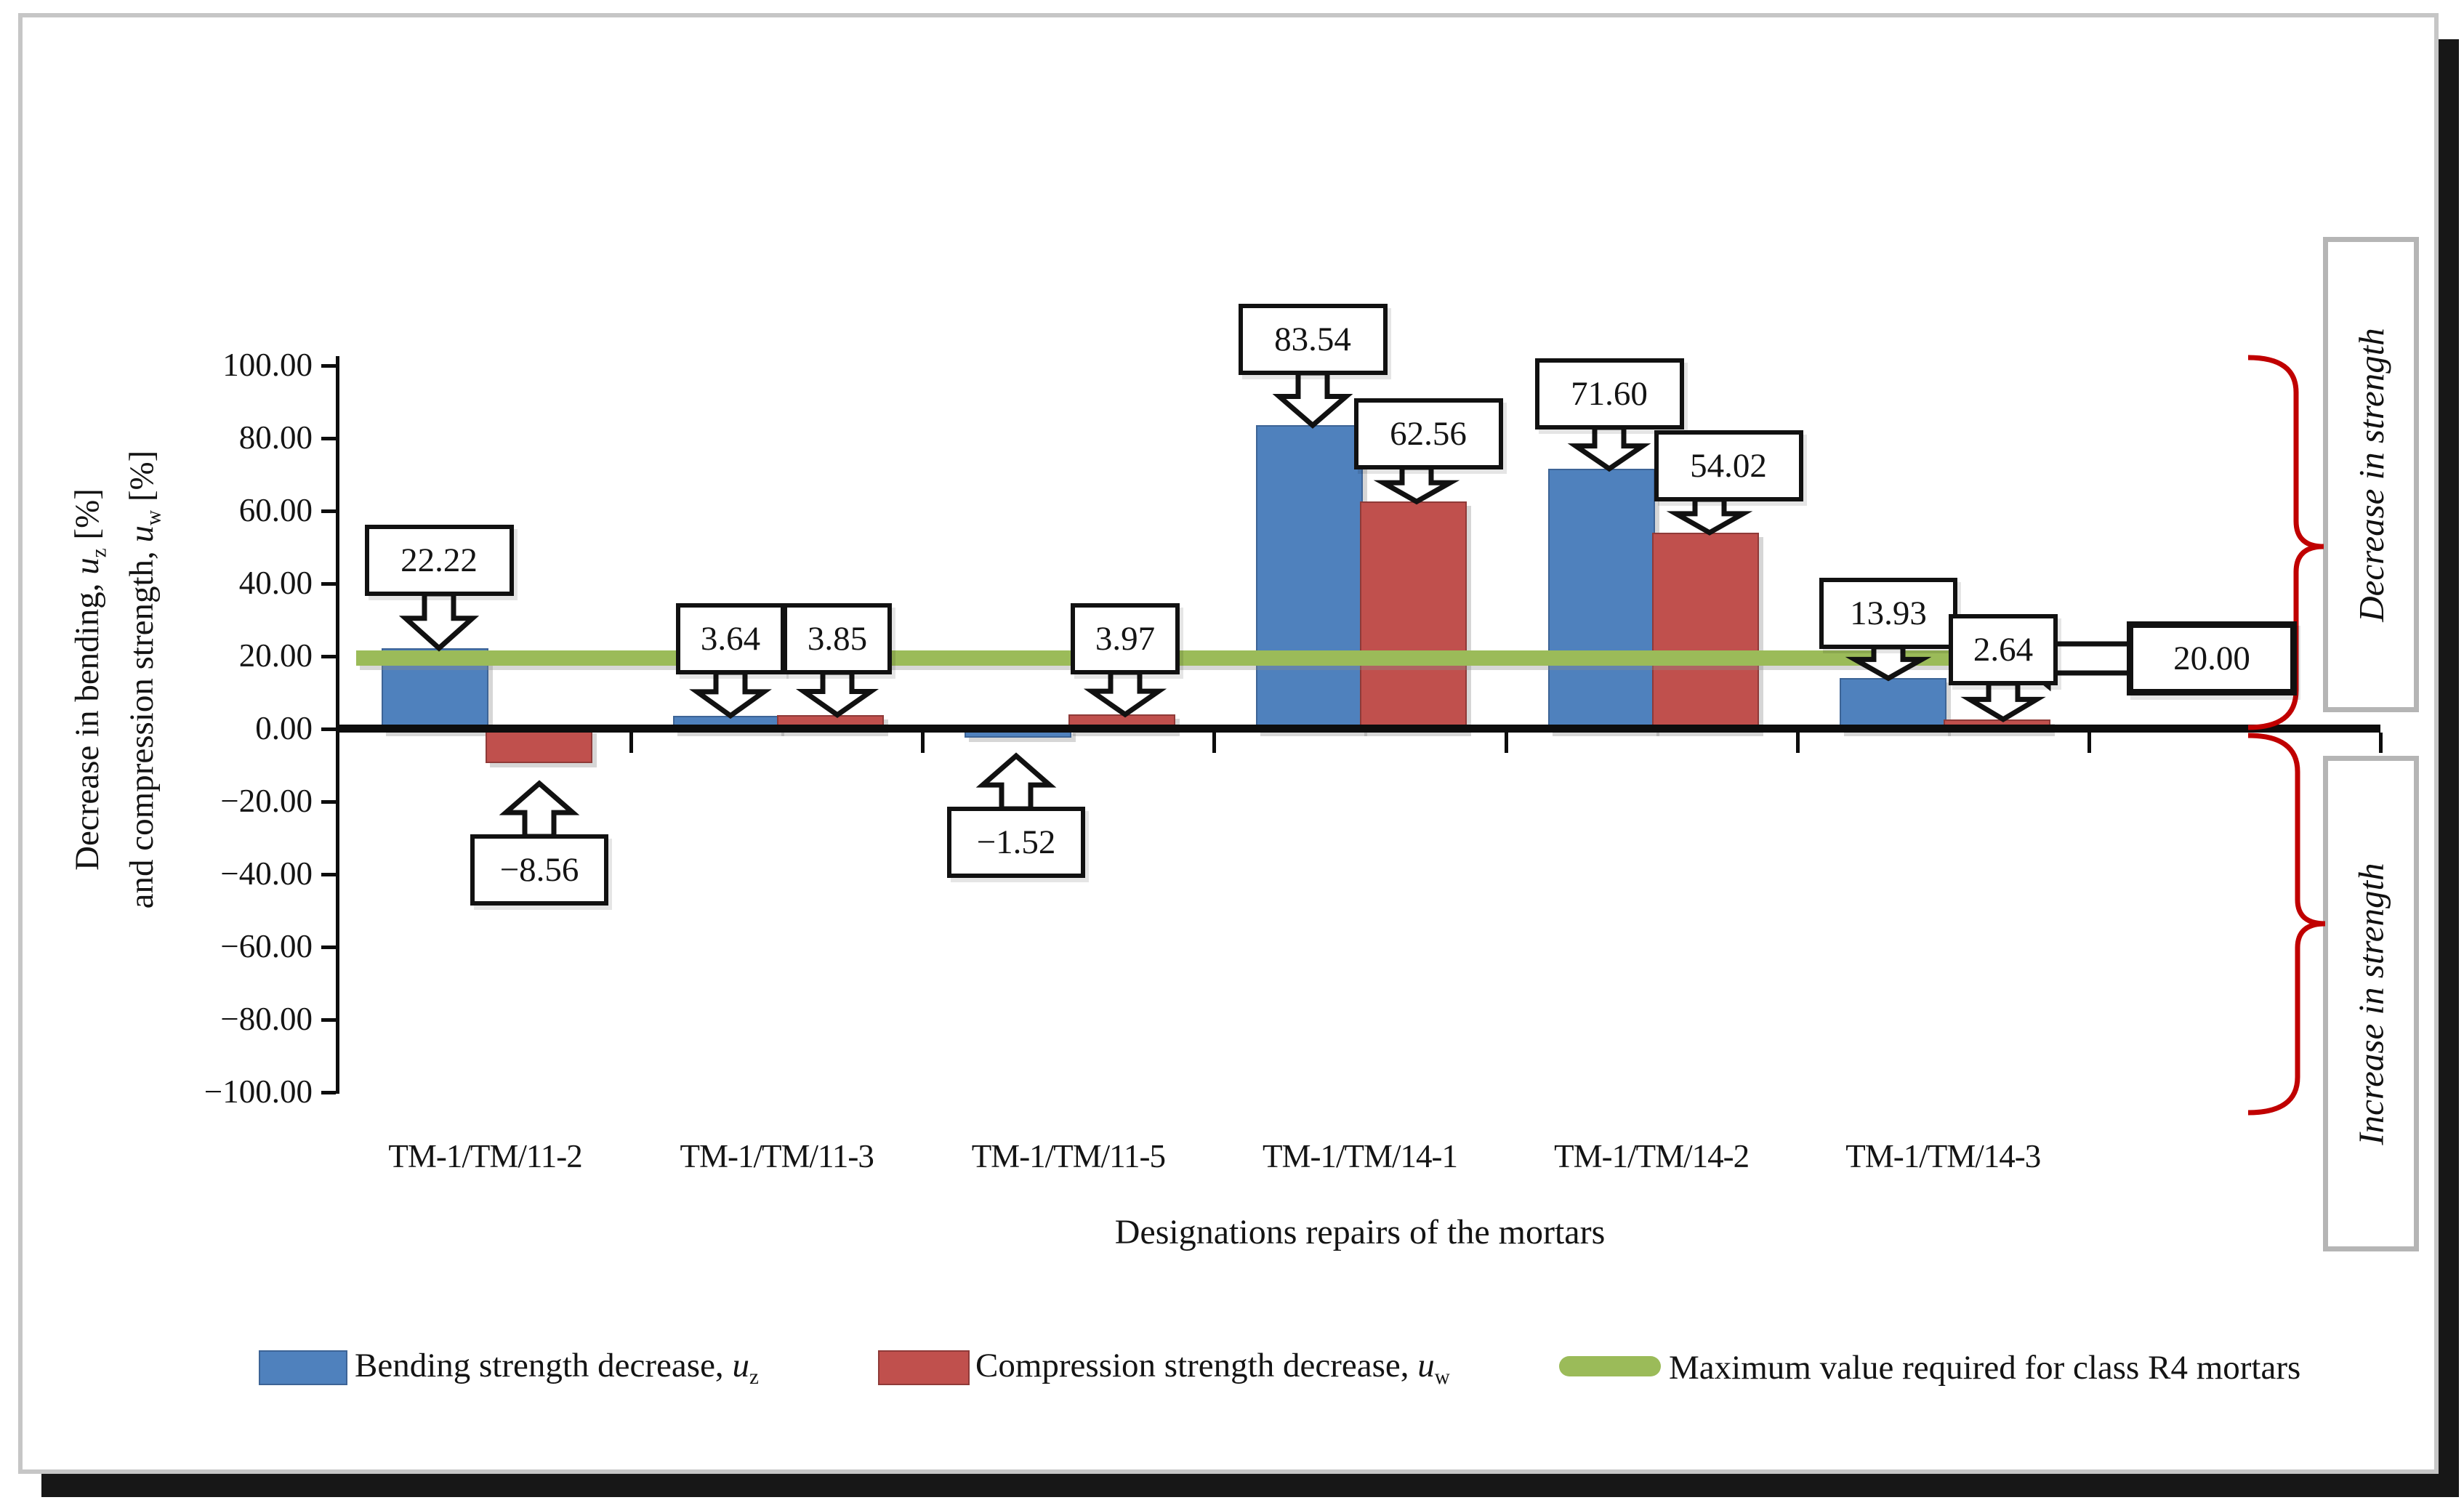 The image size is (2464, 1500). I want to click on data-label-callout: 54.02, so click(1728, 465).